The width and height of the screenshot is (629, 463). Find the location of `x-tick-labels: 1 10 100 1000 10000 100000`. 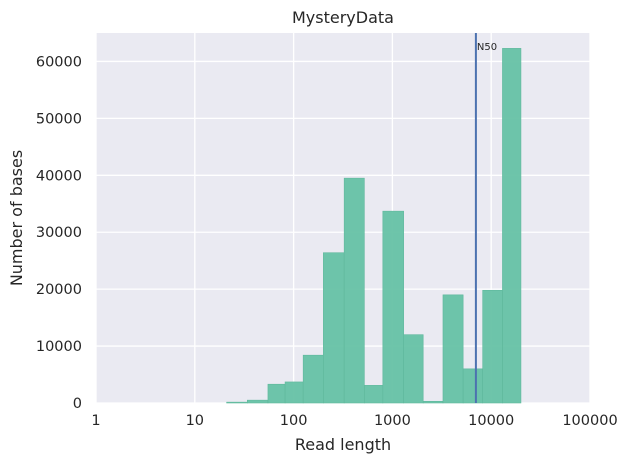

x-tick-labels: 1 10 100 1000 10000 100000 is located at coordinates (354, 421).